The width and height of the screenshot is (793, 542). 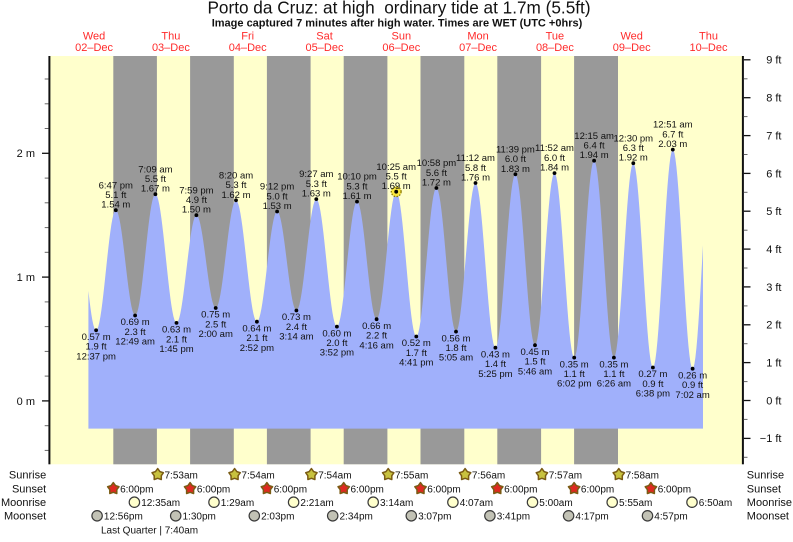 What do you see at coordinates (396, 177) in the screenshot?
I see `svg-text: 5.5 ft` at bounding box center [396, 177].